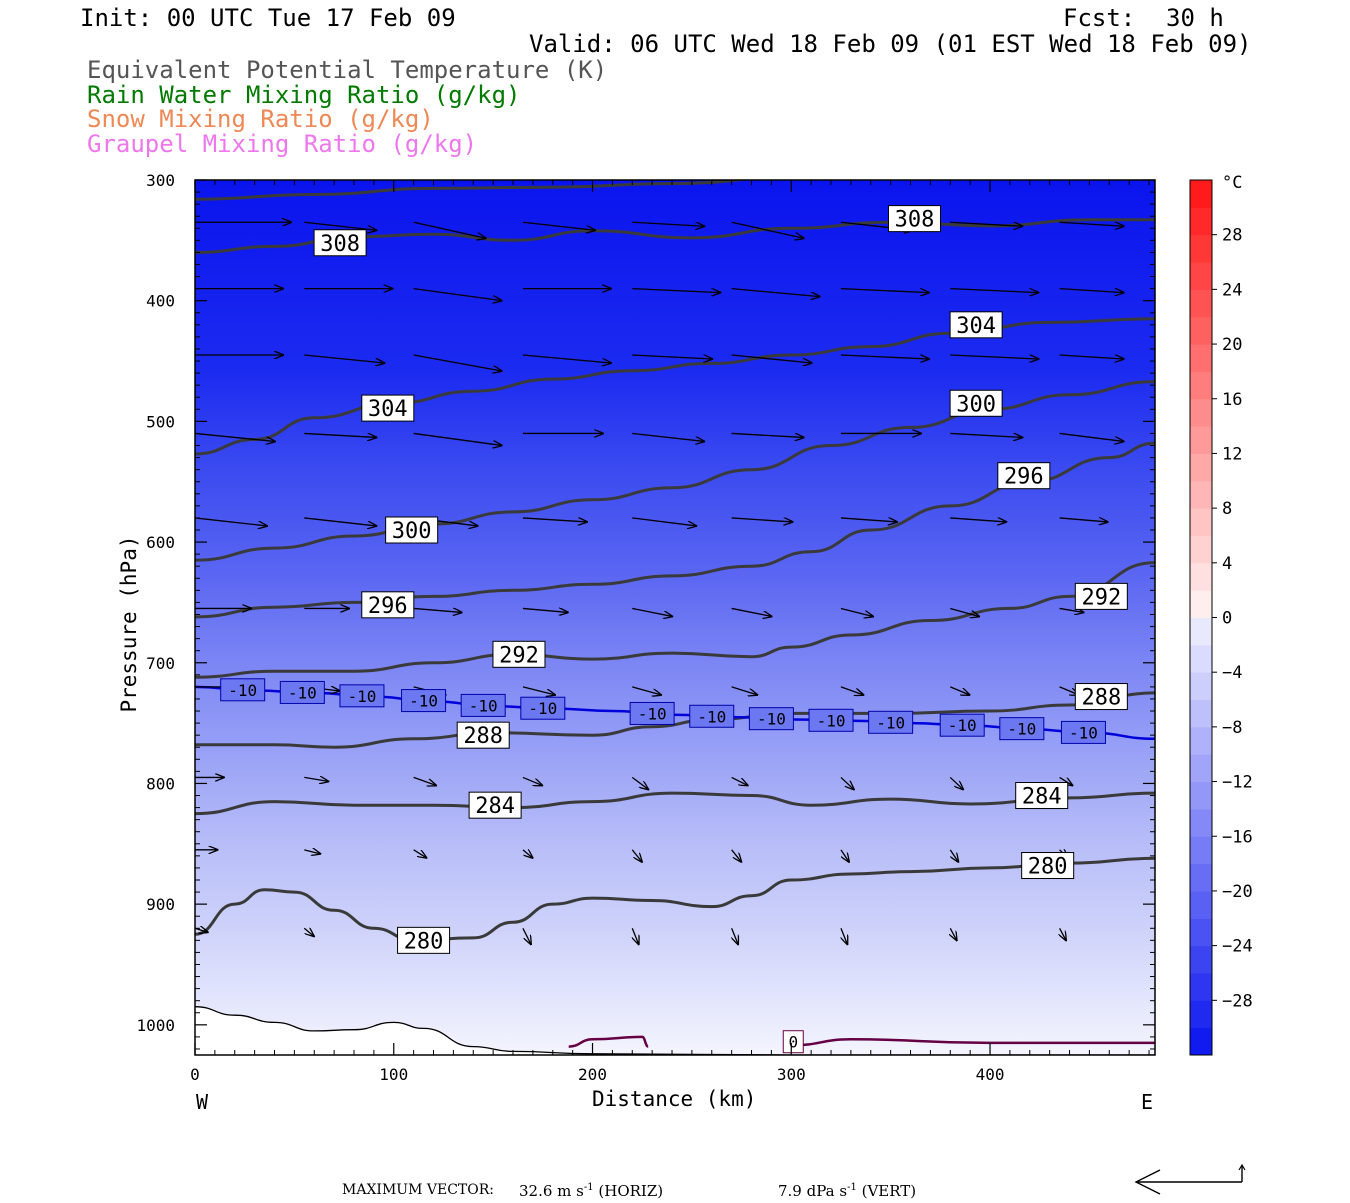  I want to click on horiz-tag: (HORIZ), so click(631, 1191).